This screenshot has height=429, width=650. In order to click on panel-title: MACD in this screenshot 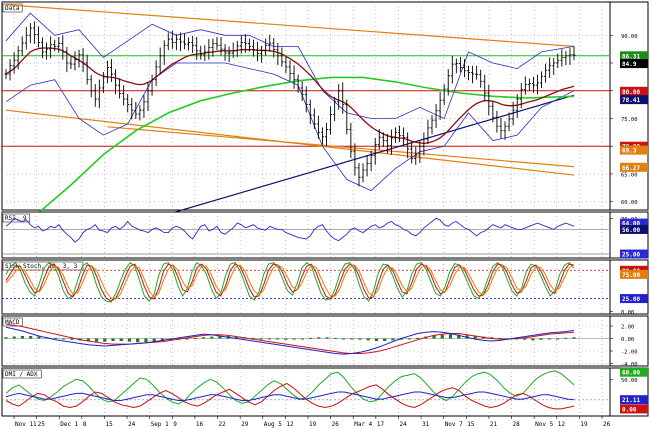, I will do `click(12, 322)`.